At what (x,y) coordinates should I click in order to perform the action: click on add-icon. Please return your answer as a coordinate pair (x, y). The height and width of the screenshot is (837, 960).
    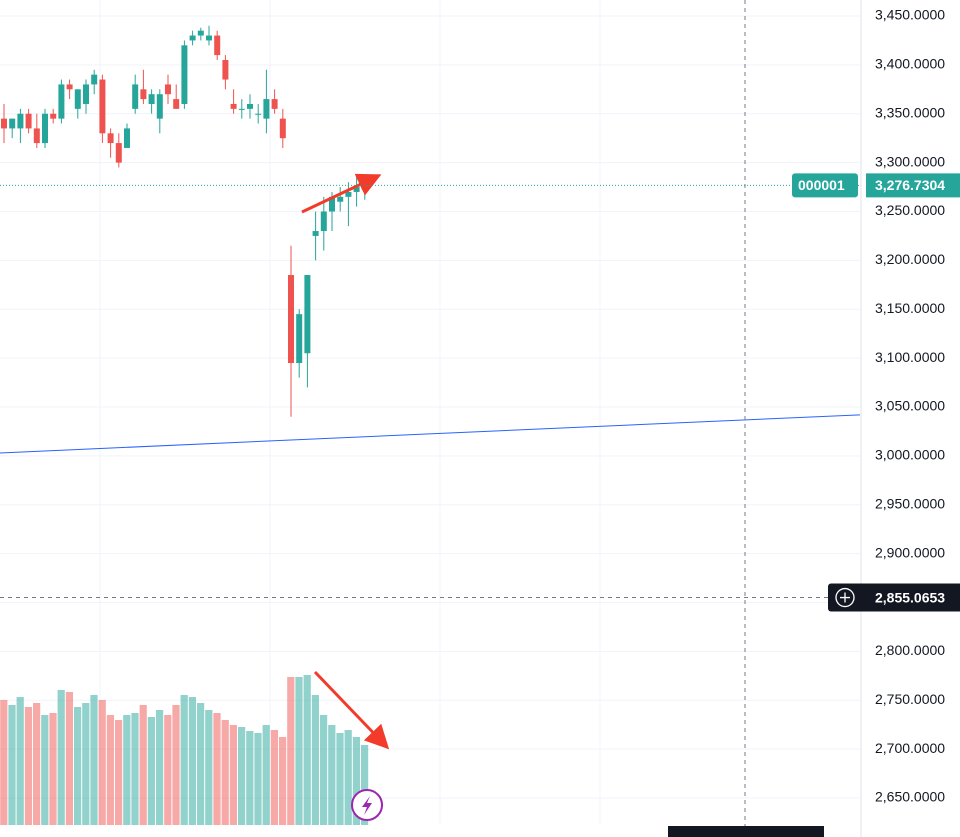
    Looking at the image, I should click on (845, 597).